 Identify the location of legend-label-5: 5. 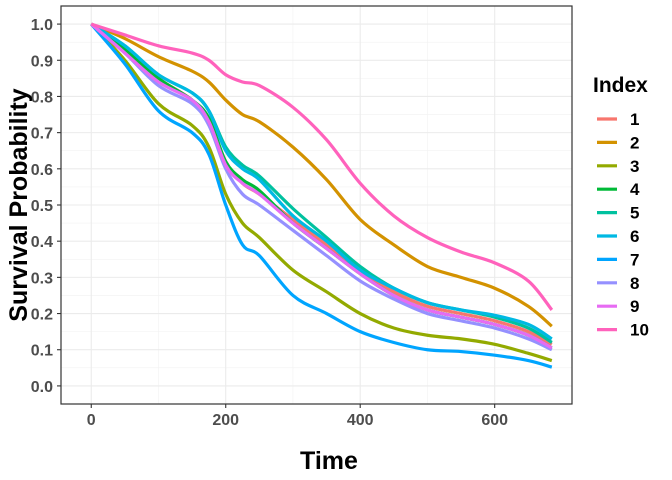
(634, 213).